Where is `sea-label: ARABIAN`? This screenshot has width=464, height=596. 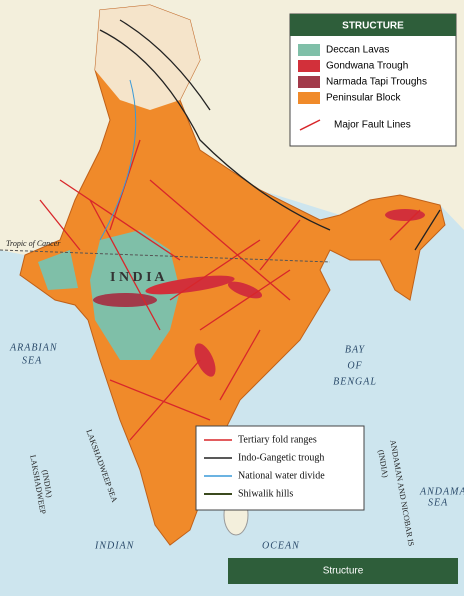
sea-label: ARABIAN is located at coordinates (33, 347).